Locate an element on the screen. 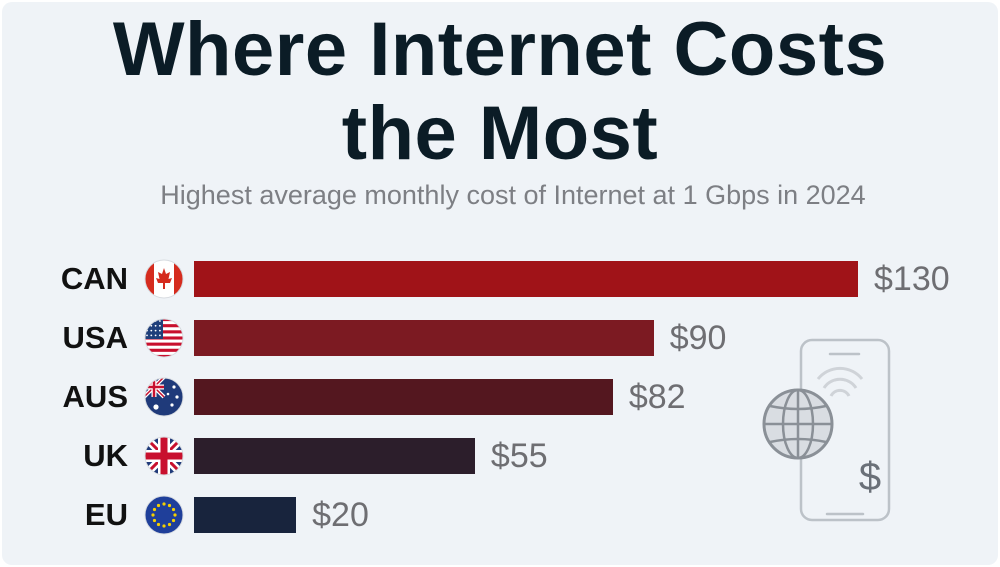 The height and width of the screenshot is (567, 1000). canada-flag-icon is located at coordinates (164, 279).